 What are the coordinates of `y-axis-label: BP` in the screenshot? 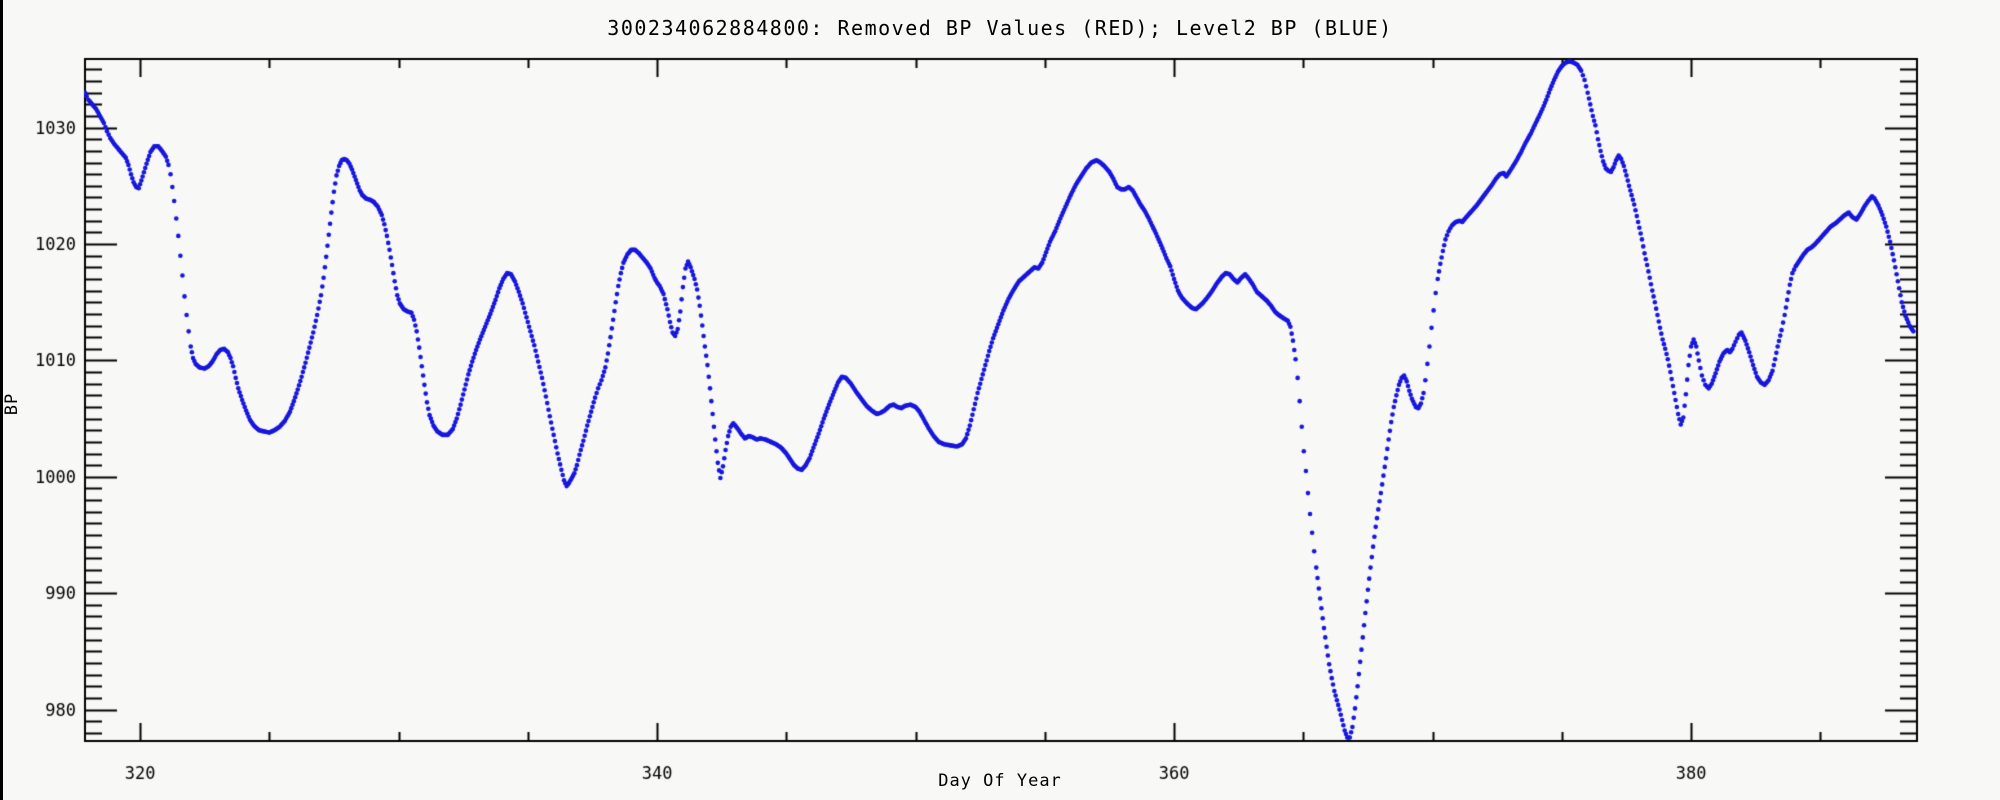 It's located at (12, 404).